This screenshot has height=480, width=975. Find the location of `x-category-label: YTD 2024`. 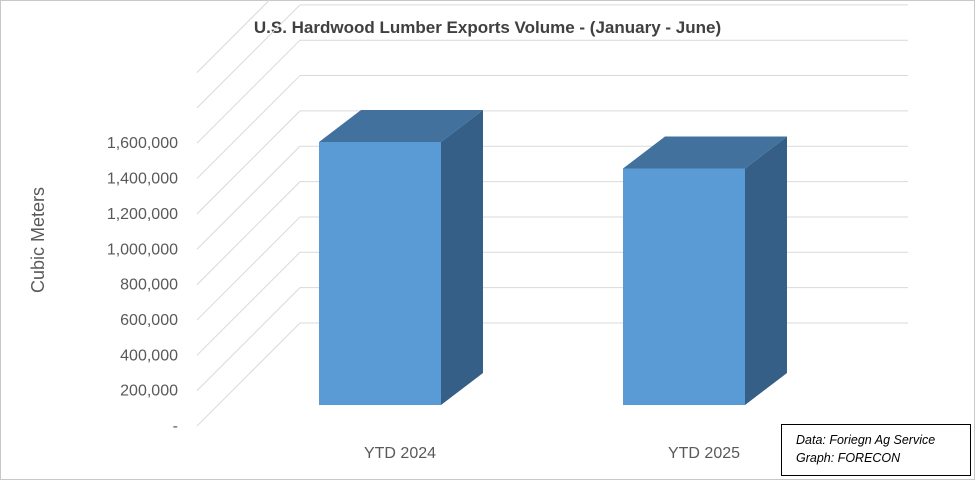

x-category-label: YTD 2024 is located at coordinates (400, 453).